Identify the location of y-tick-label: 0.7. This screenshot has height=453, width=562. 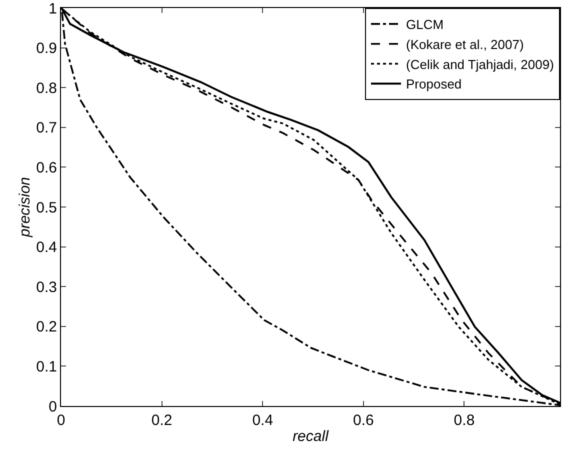
(46, 128).